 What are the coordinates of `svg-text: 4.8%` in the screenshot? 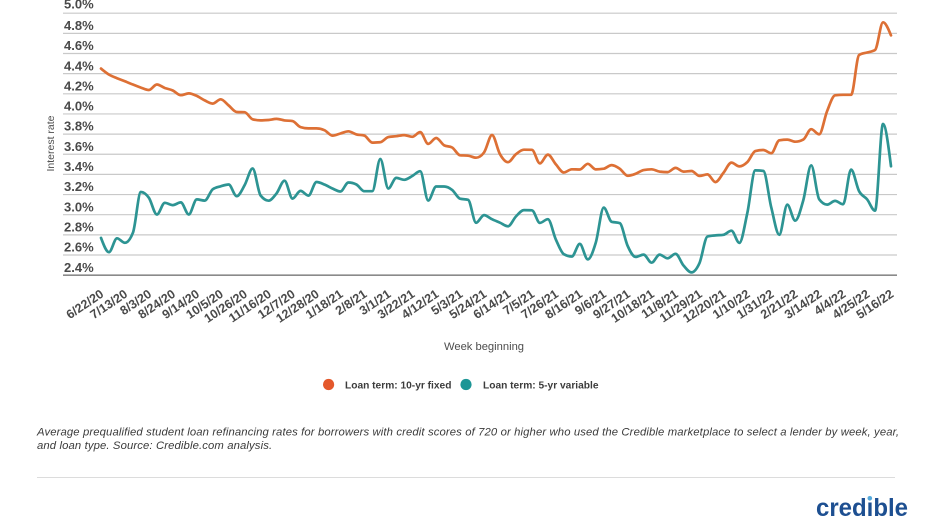 It's located at (79, 25).